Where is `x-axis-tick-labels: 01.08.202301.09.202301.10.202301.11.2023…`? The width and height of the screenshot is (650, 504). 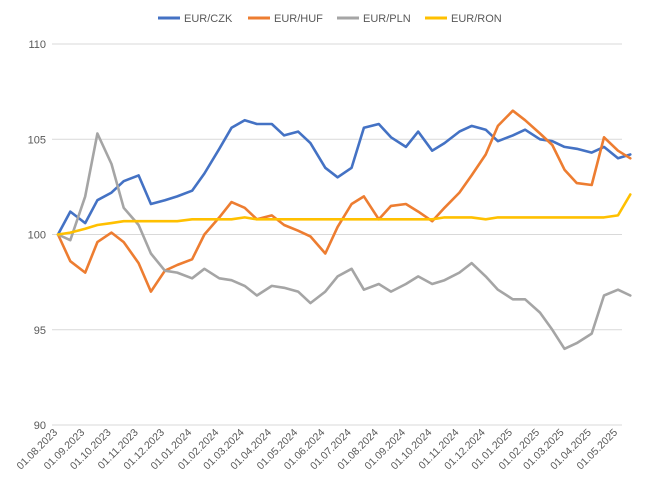 x-axis-tick-labels: 01.08.202301.09.202301.10.202301.11.2023… is located at coordinates (317, 450).